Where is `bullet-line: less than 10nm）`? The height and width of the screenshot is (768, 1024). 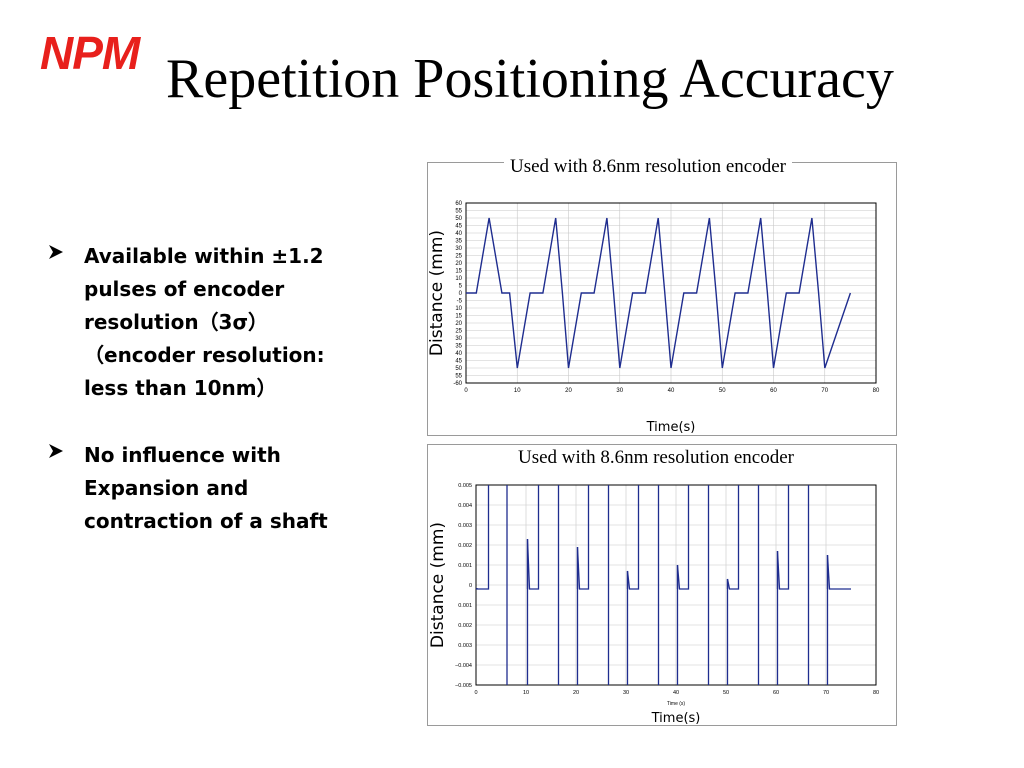
bullet-line: less than 10nm） is located at coordinates (180, 388).